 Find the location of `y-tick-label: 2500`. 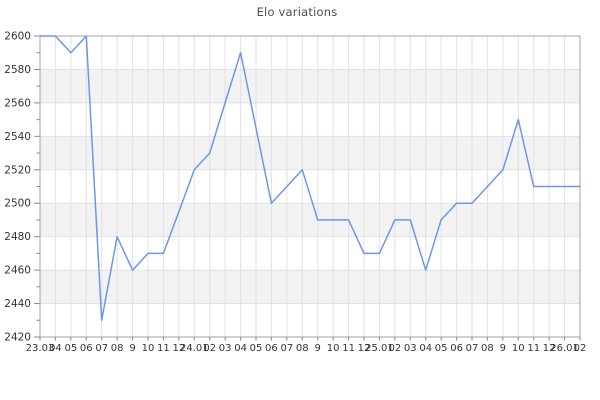

y-tick-label: 2500 is located at coordinates (17, 204).